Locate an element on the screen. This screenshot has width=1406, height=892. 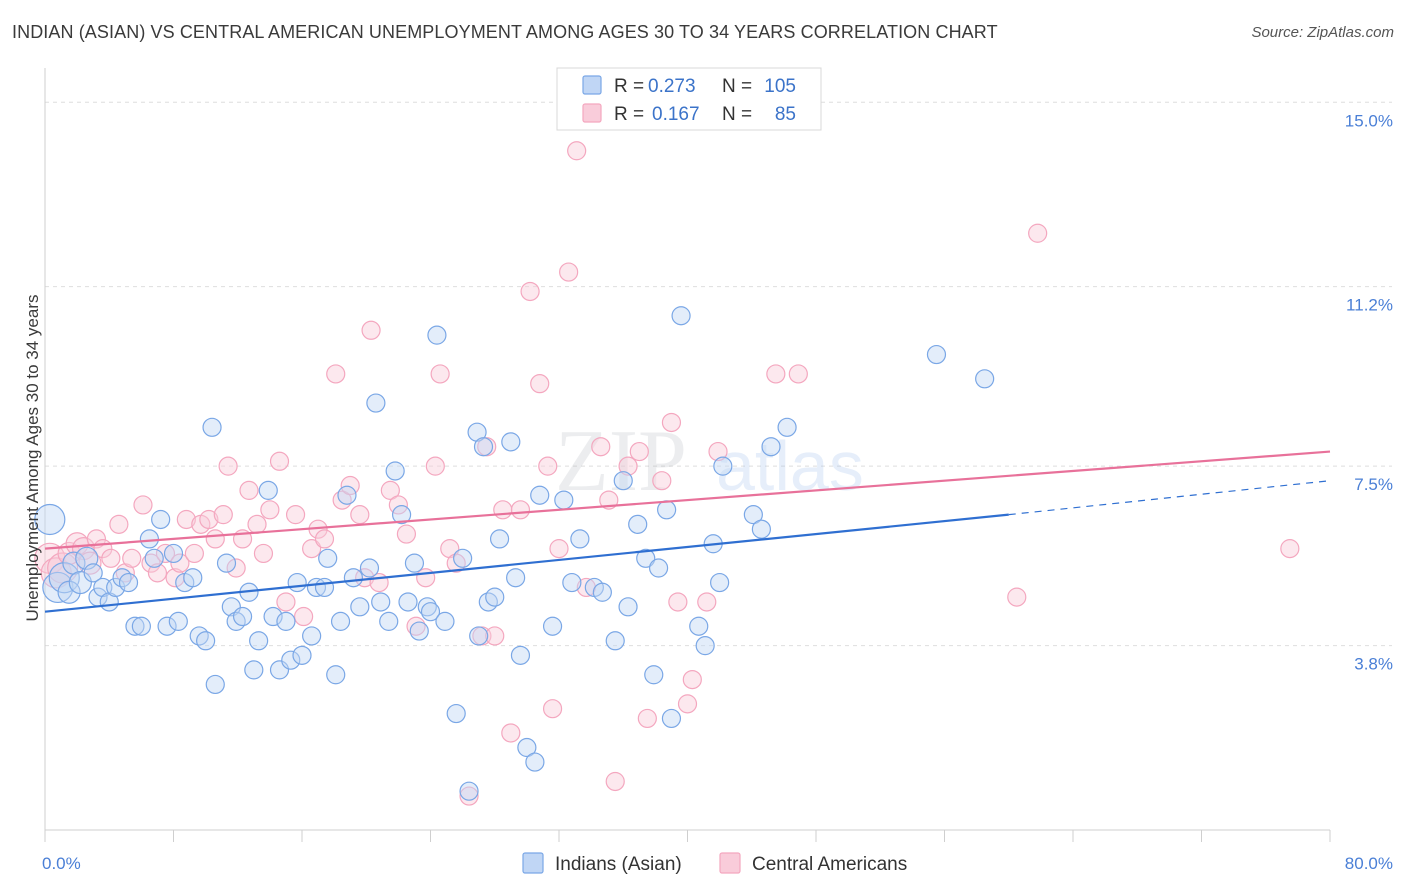
source-label: Source: ZipAtlas.com is located at coordinates (1322, 32).